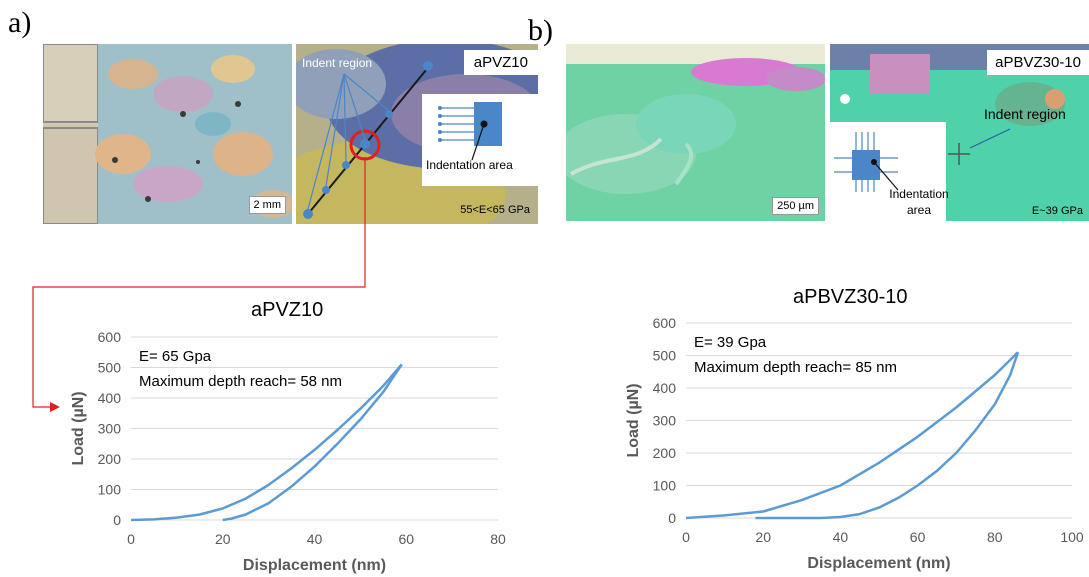  What do you see at coordinates (267, 205) in the screenshot?
I see `scale-bar-a: 2 mm` at bounding box center [267, 205].